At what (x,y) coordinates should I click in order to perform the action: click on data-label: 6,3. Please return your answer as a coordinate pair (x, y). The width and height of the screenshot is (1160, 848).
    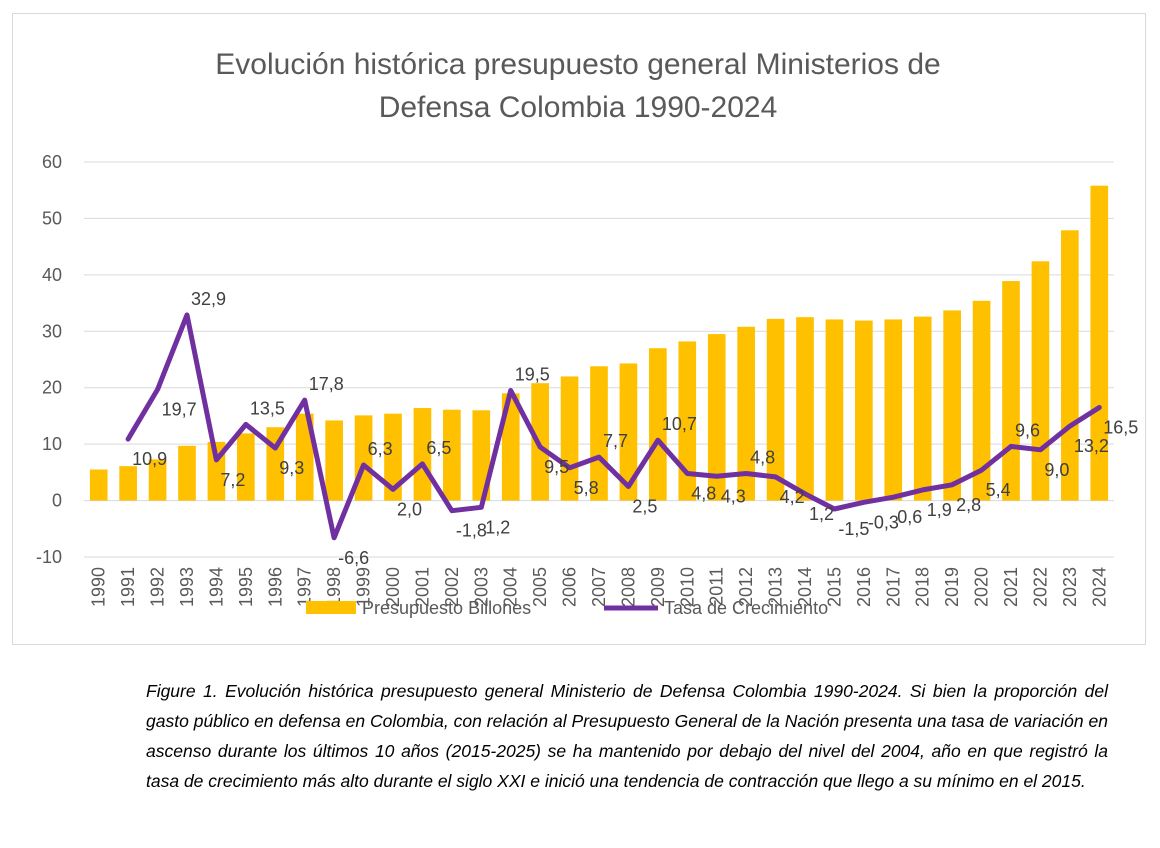
    Looking at the image, I should click on (380, 449).